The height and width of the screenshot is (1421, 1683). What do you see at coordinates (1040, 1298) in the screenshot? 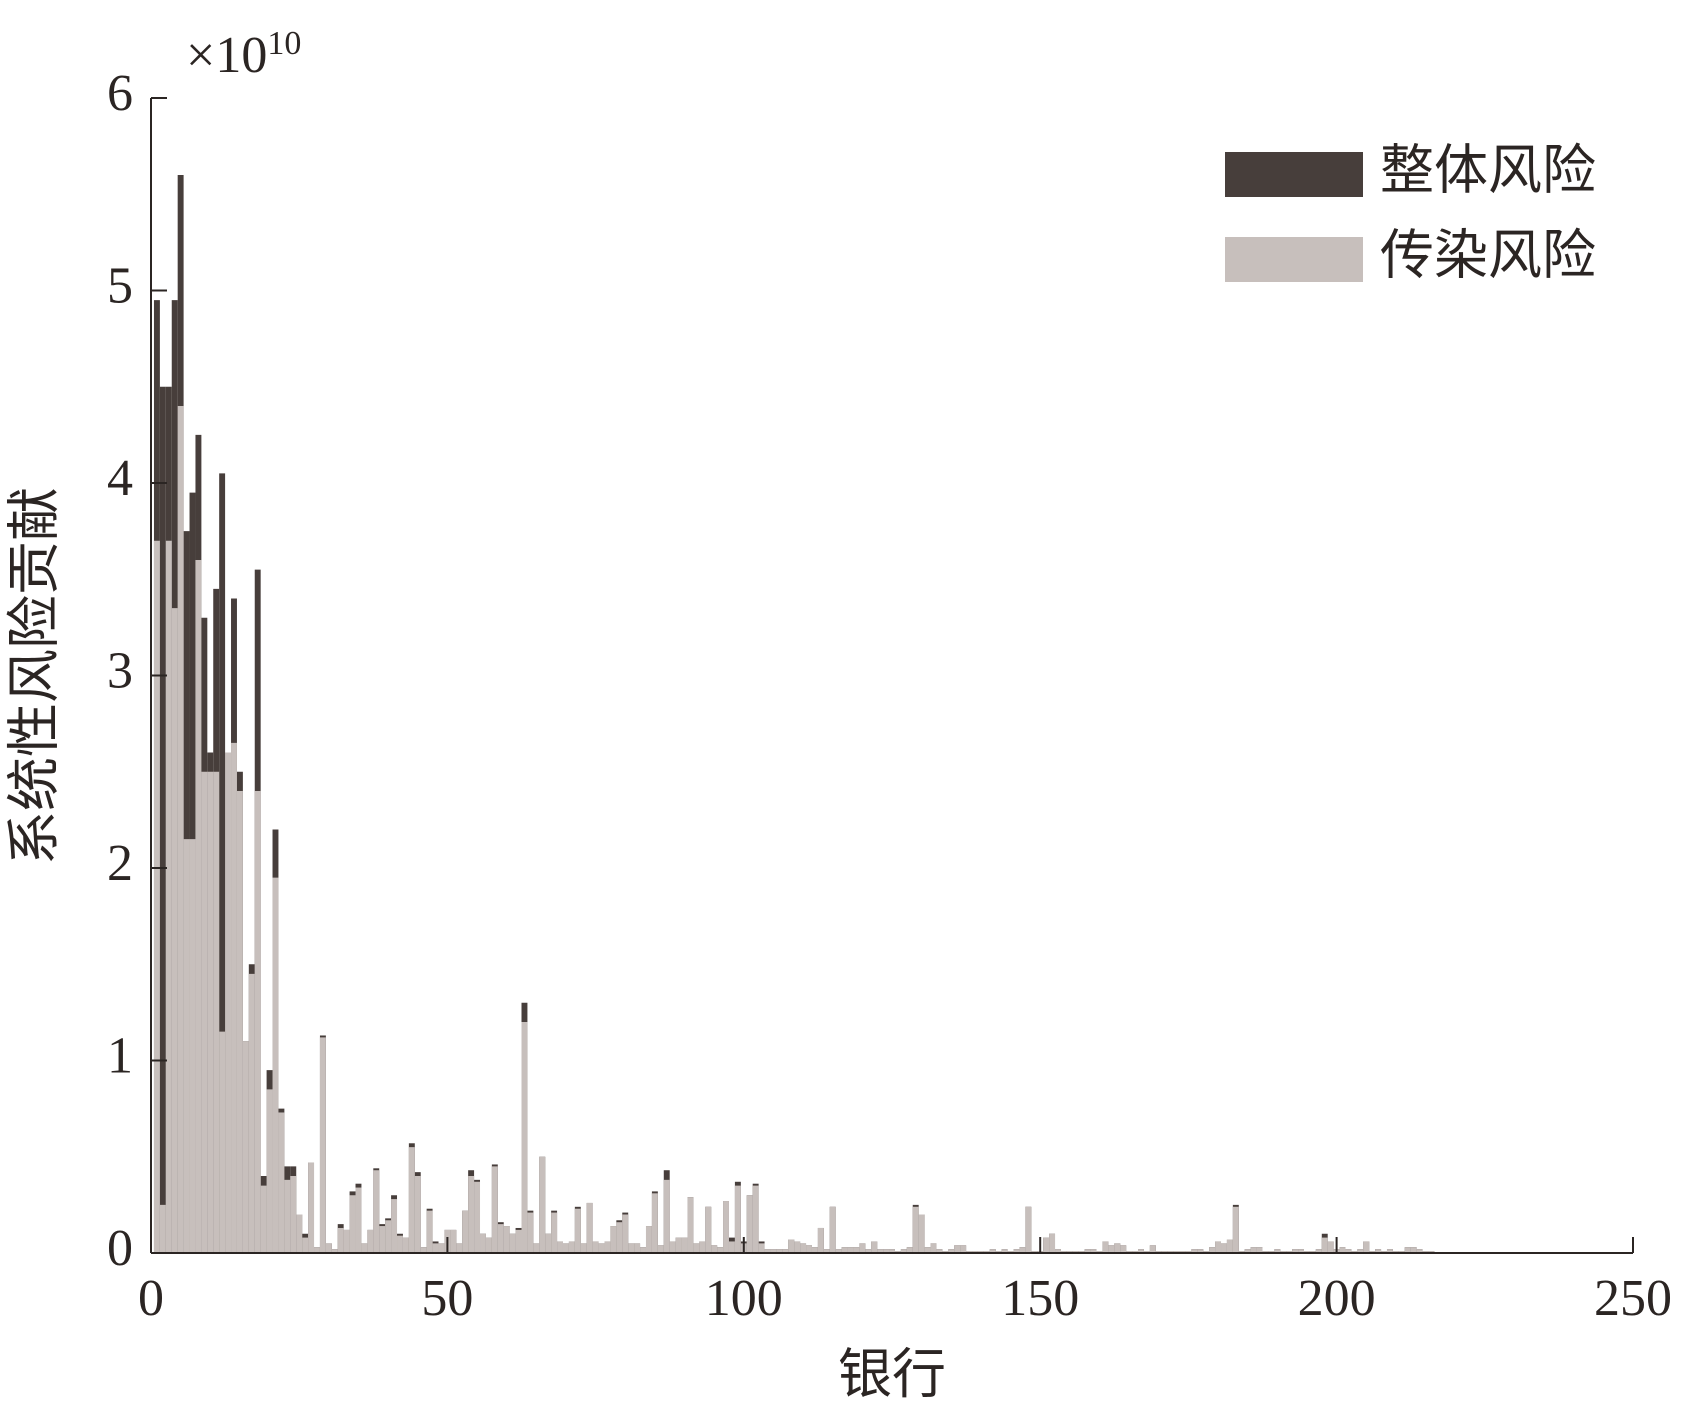
I see `x-tick-label: 150` at bounding box center [1040, 1298].